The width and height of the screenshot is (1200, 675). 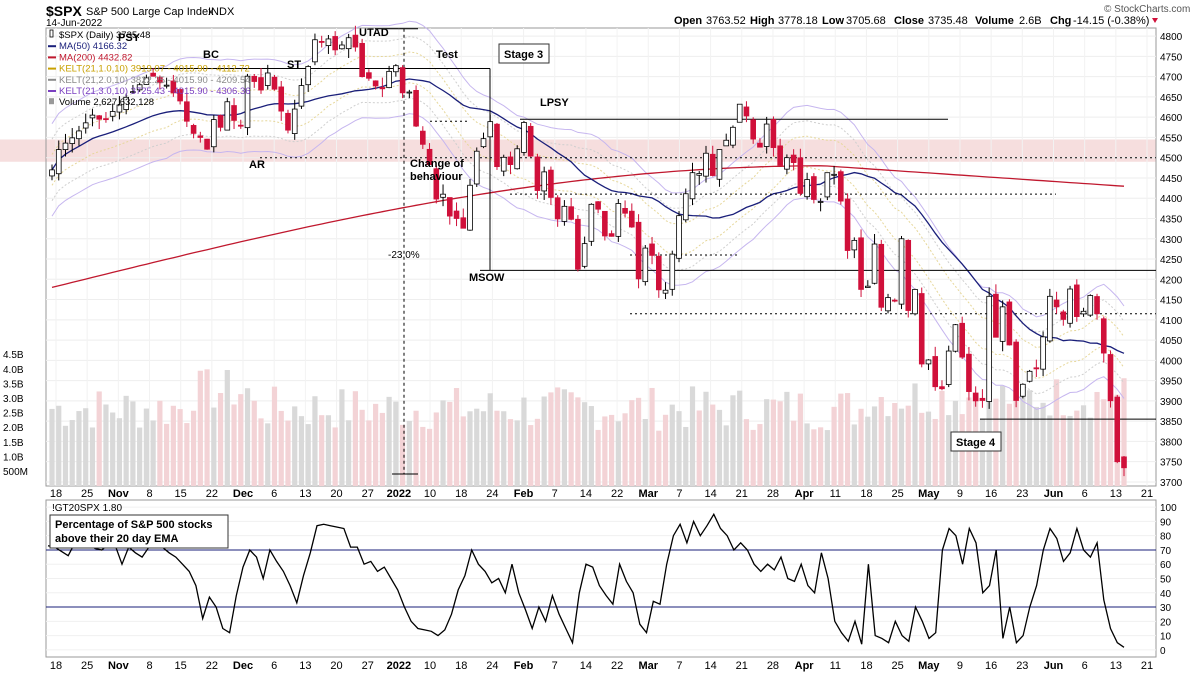 I want to click on svg-text: Low, so click(x=833, y=21).